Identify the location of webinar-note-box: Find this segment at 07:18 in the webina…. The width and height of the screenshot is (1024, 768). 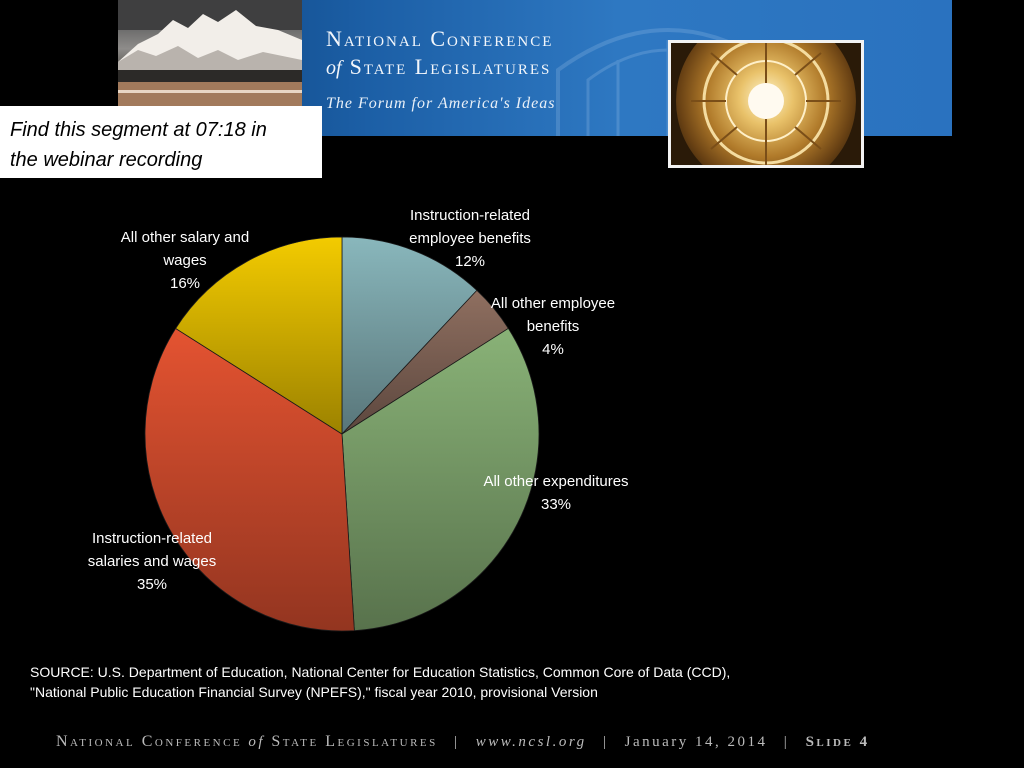
(161, 142).